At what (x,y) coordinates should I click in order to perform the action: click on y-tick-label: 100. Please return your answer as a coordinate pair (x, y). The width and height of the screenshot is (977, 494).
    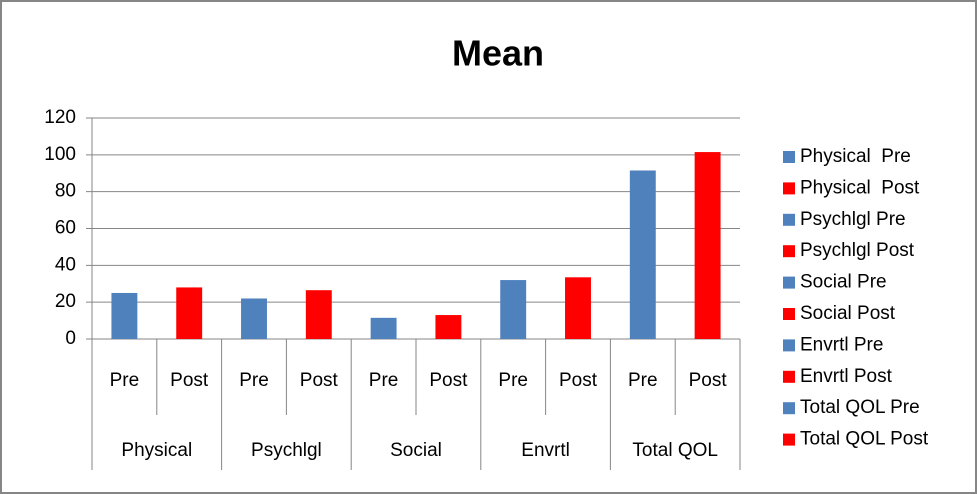
    Looking at the image, I should click on (60, 154).